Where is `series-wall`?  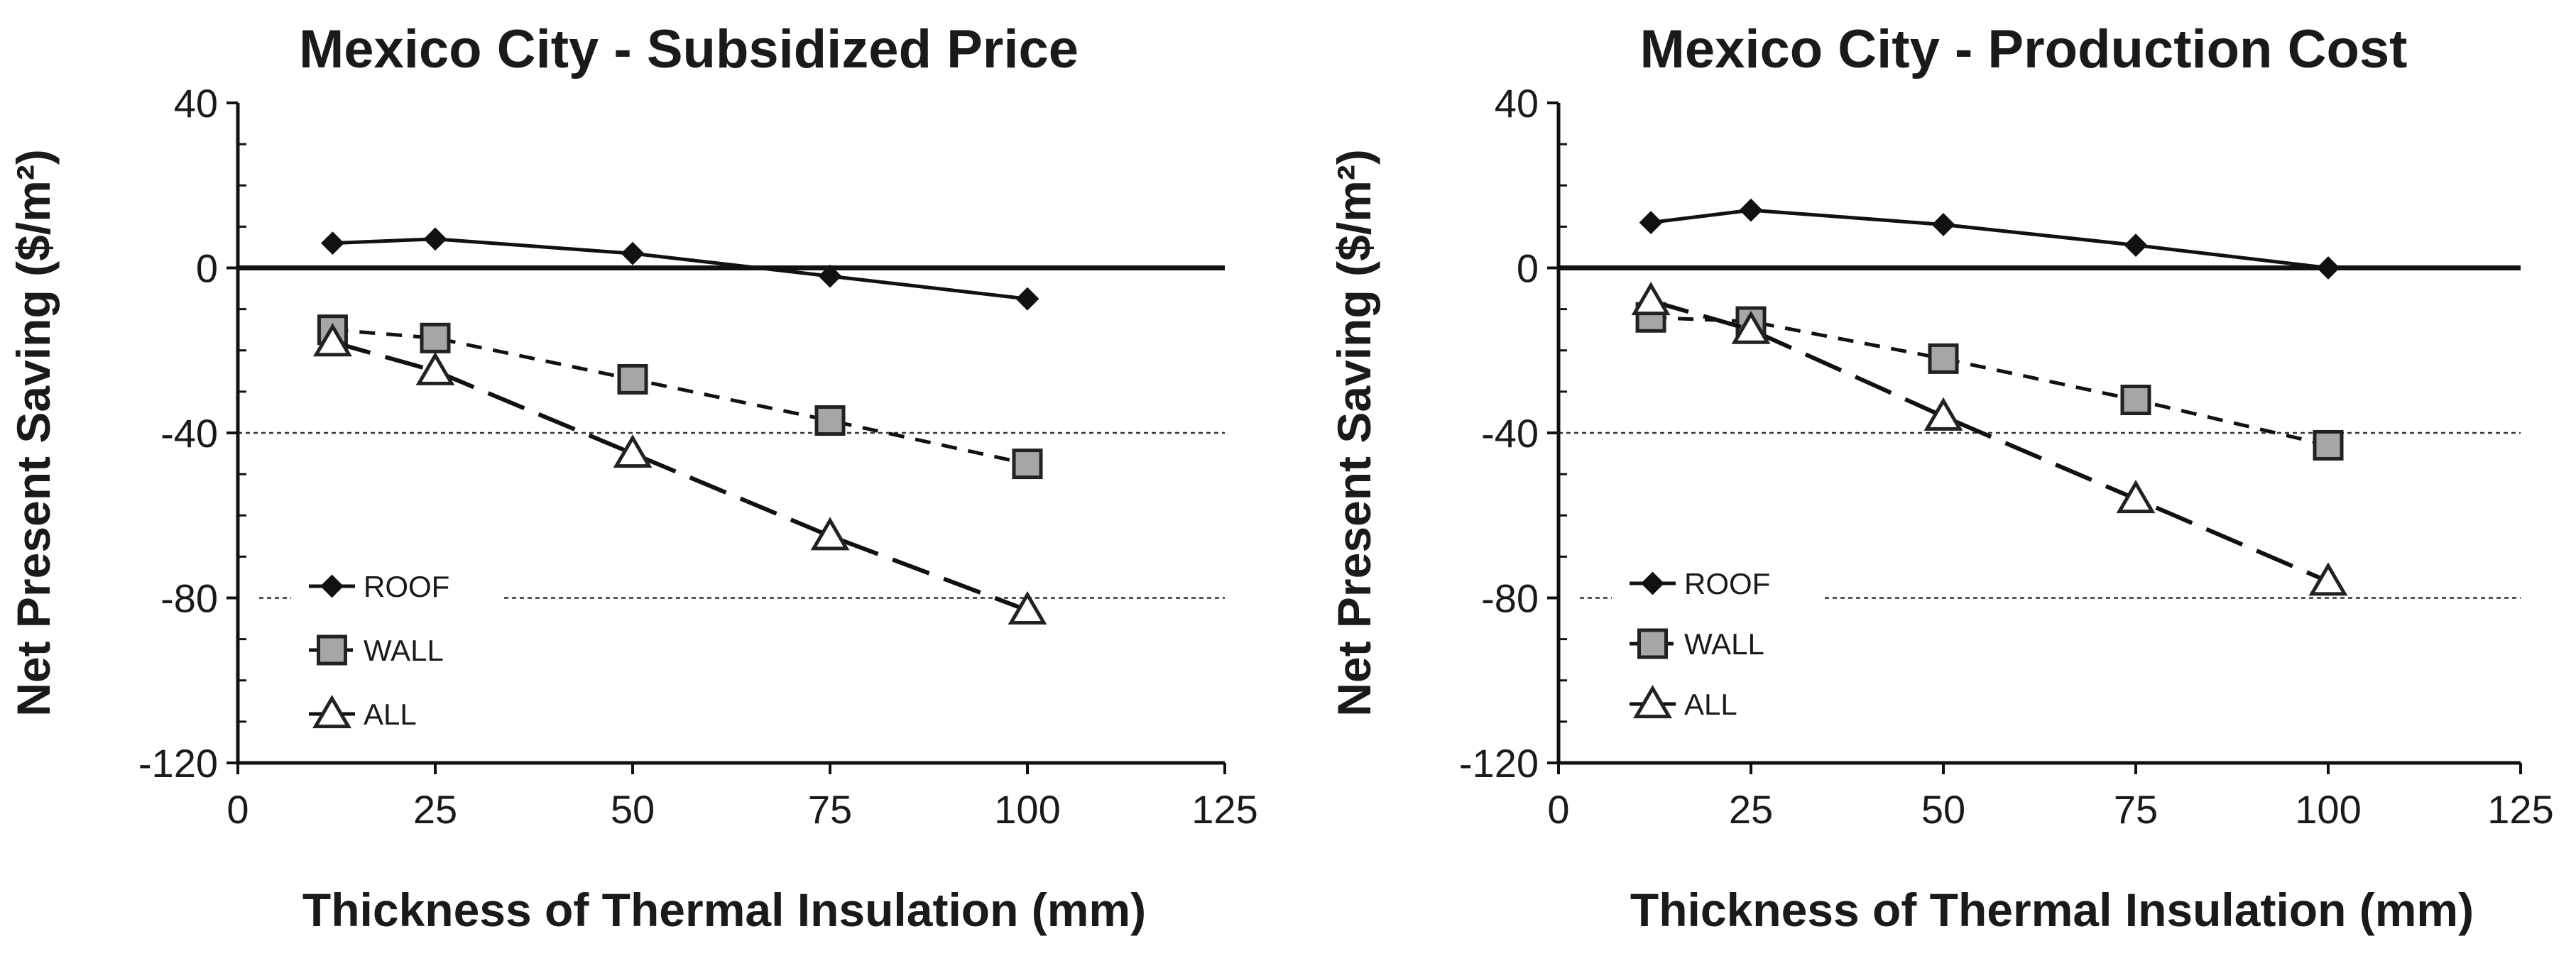 series-wall is located at coordinates (680, 397).